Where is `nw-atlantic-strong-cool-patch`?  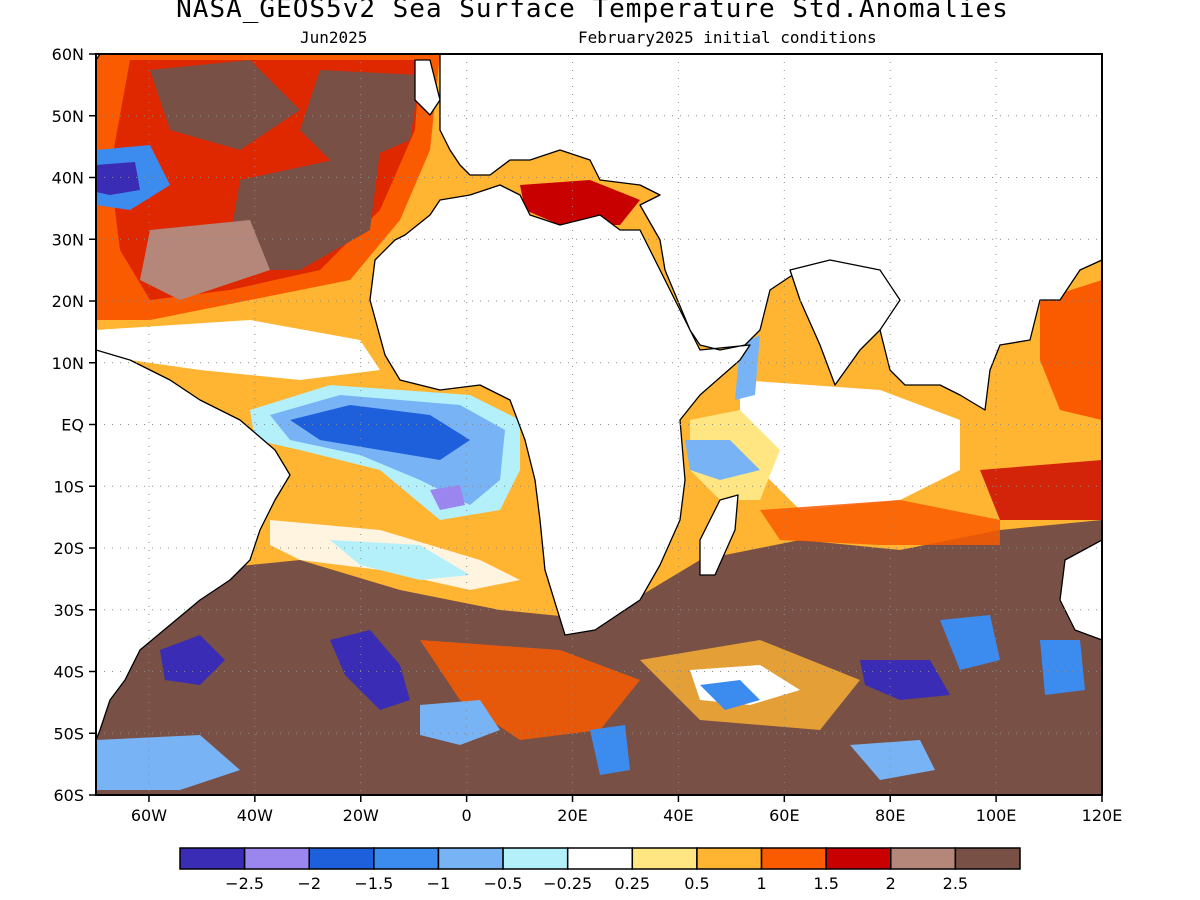
nw-atlantic-strong-cool-patch is located at coordinates (118, 178).